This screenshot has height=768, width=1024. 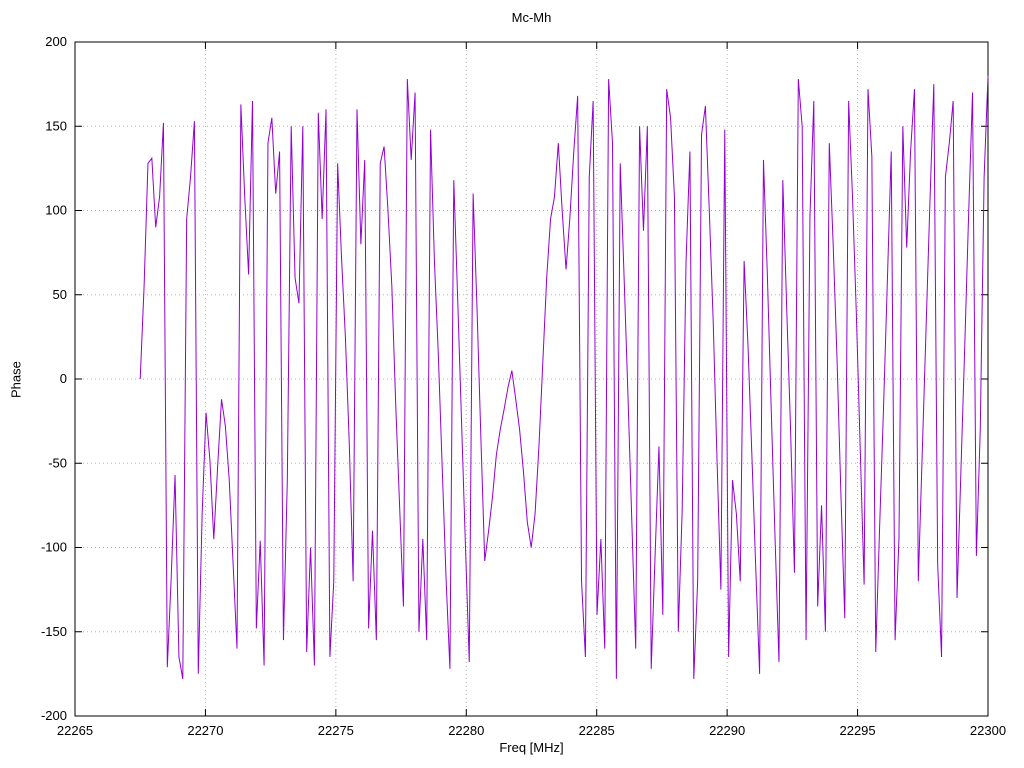 I want to click on y-tick-label: 200, so click(x=56, y=41).